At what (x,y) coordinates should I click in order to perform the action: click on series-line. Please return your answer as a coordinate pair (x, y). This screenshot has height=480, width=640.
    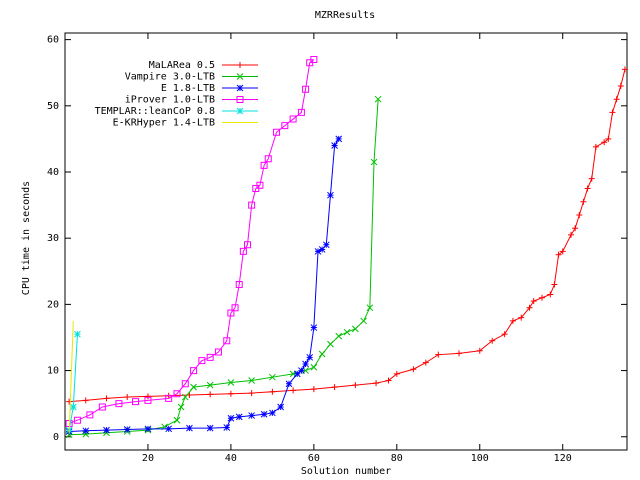
    Looking at the image, I should click on (73, 382).